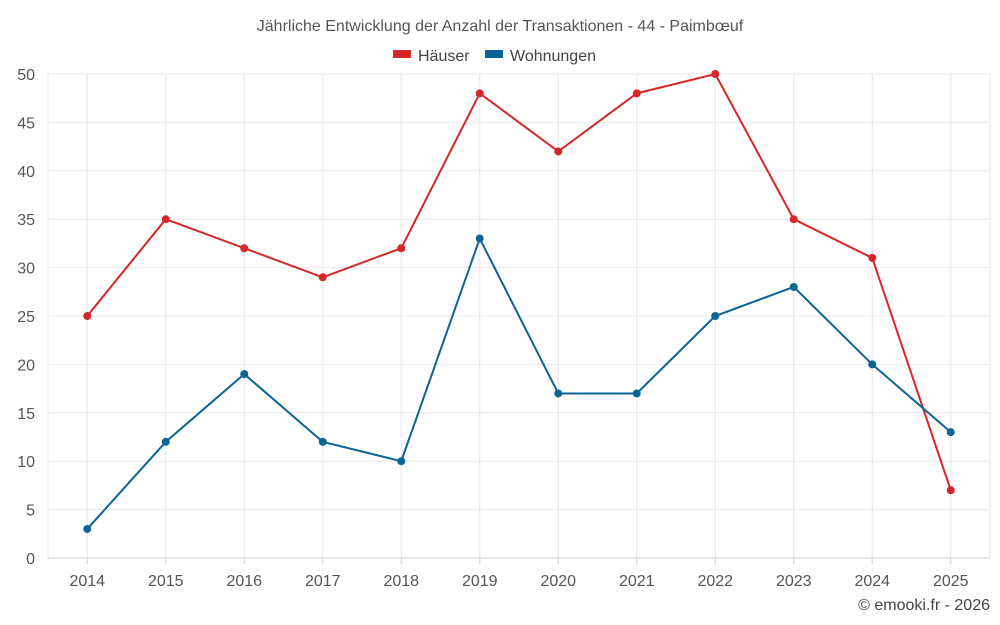 Image resolution: width=1000 pixels, height=625 pixels. What do you see at coordinates (793, 286) in the screenshot?
I see `data-point-1-2023` at bounding box center [793, 286].